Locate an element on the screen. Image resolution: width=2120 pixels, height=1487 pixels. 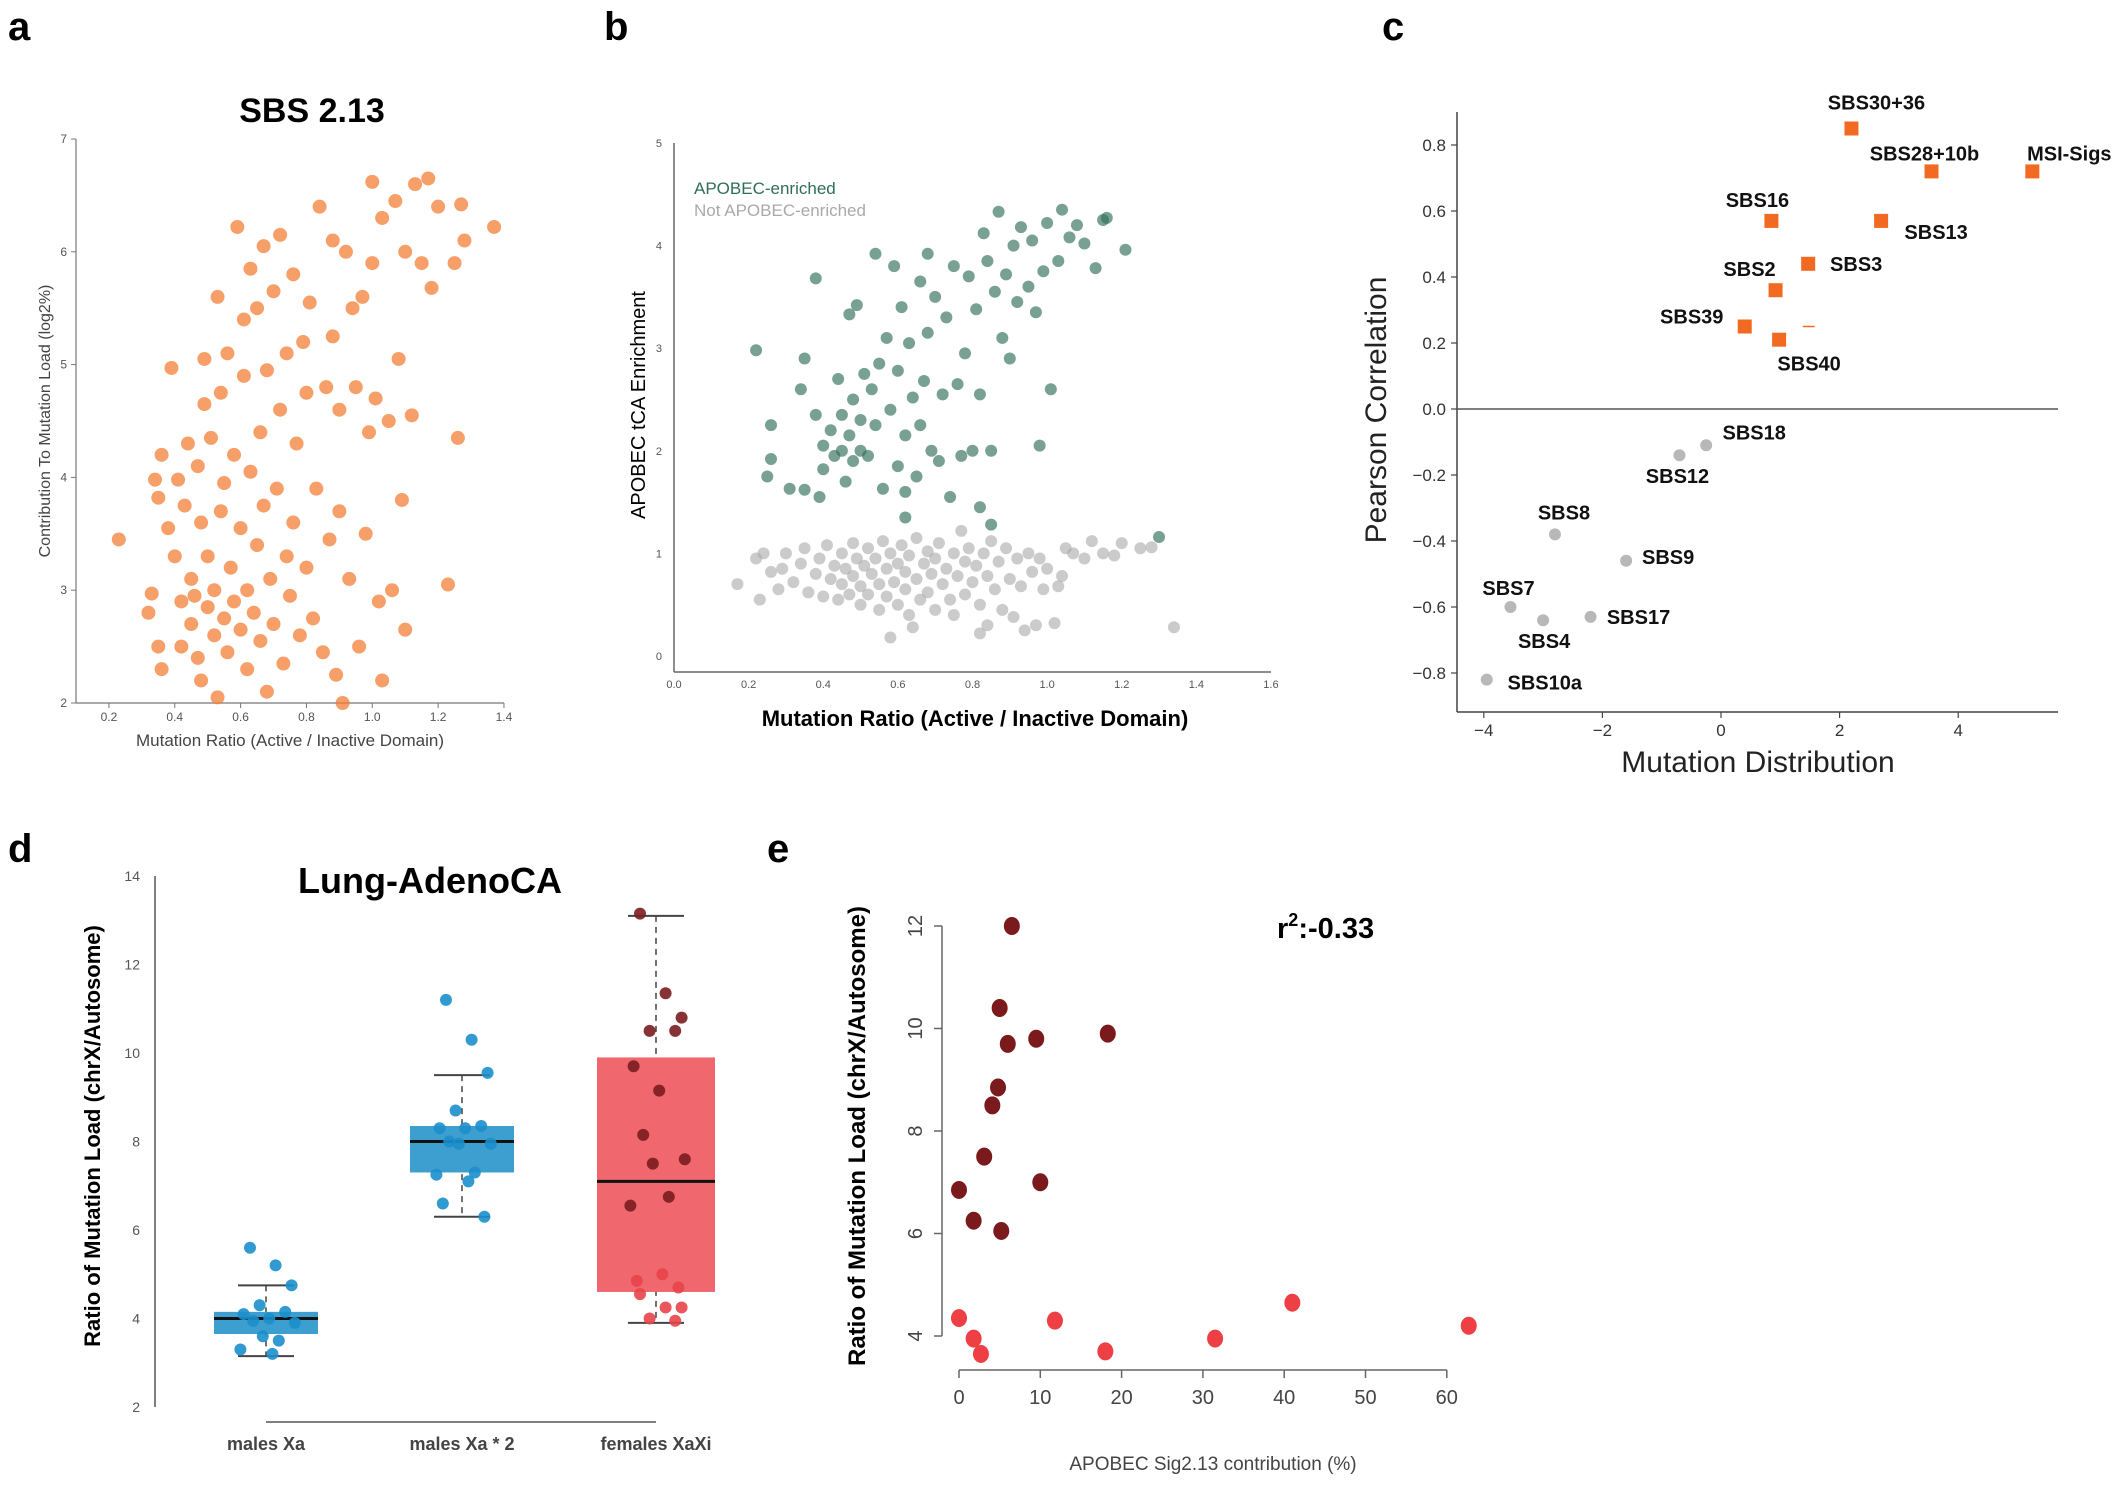
panel-d-y-tick-label: 14 is located at coordinates (132, 876).